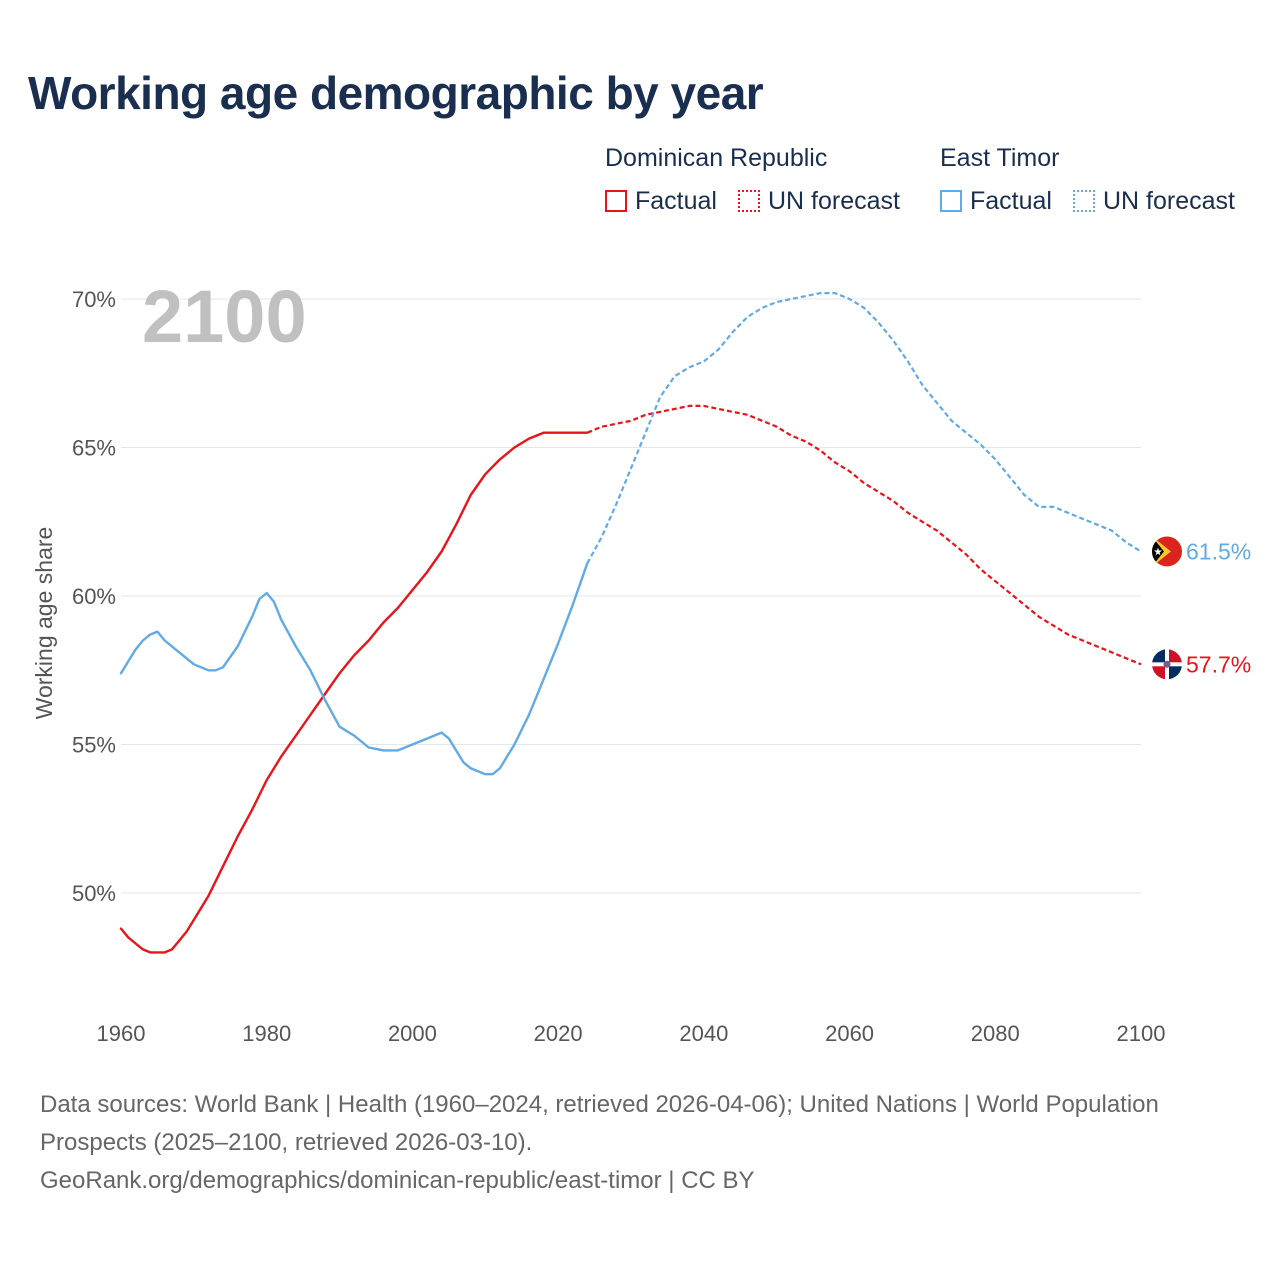 The width and height of the screenshot is (1280, 1280). What do you see at coordinates (716, 158) in the screenshot?
I see `legend-dominican-title: Dominican Republic` at bounding box center [716, 158].